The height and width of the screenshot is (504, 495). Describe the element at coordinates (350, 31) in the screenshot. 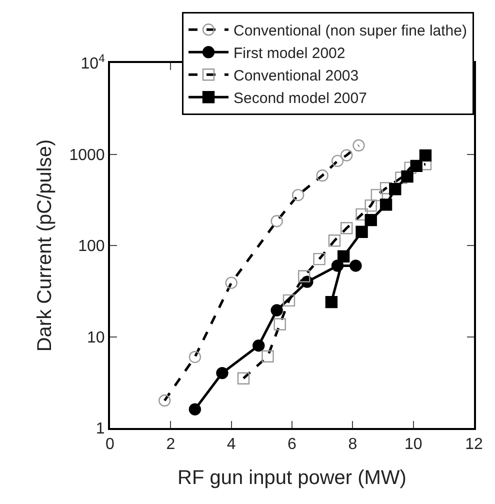

I see `legend-label: Conventional (non super fine lathe)` at that location.